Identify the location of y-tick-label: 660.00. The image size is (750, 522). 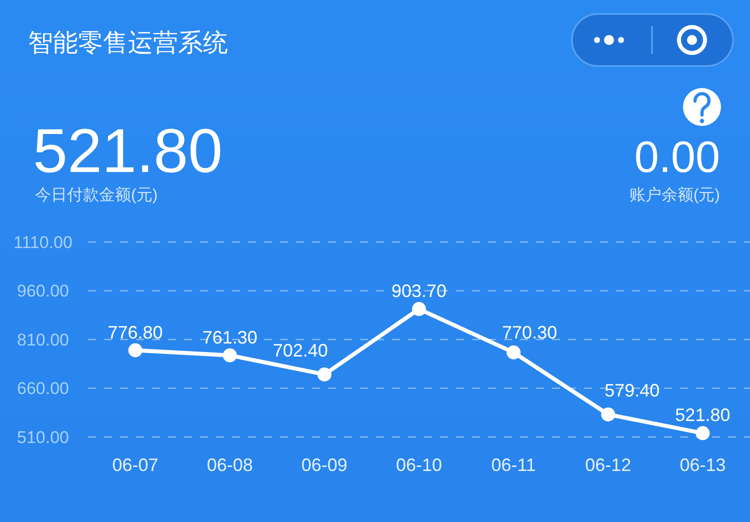
(43, 388).